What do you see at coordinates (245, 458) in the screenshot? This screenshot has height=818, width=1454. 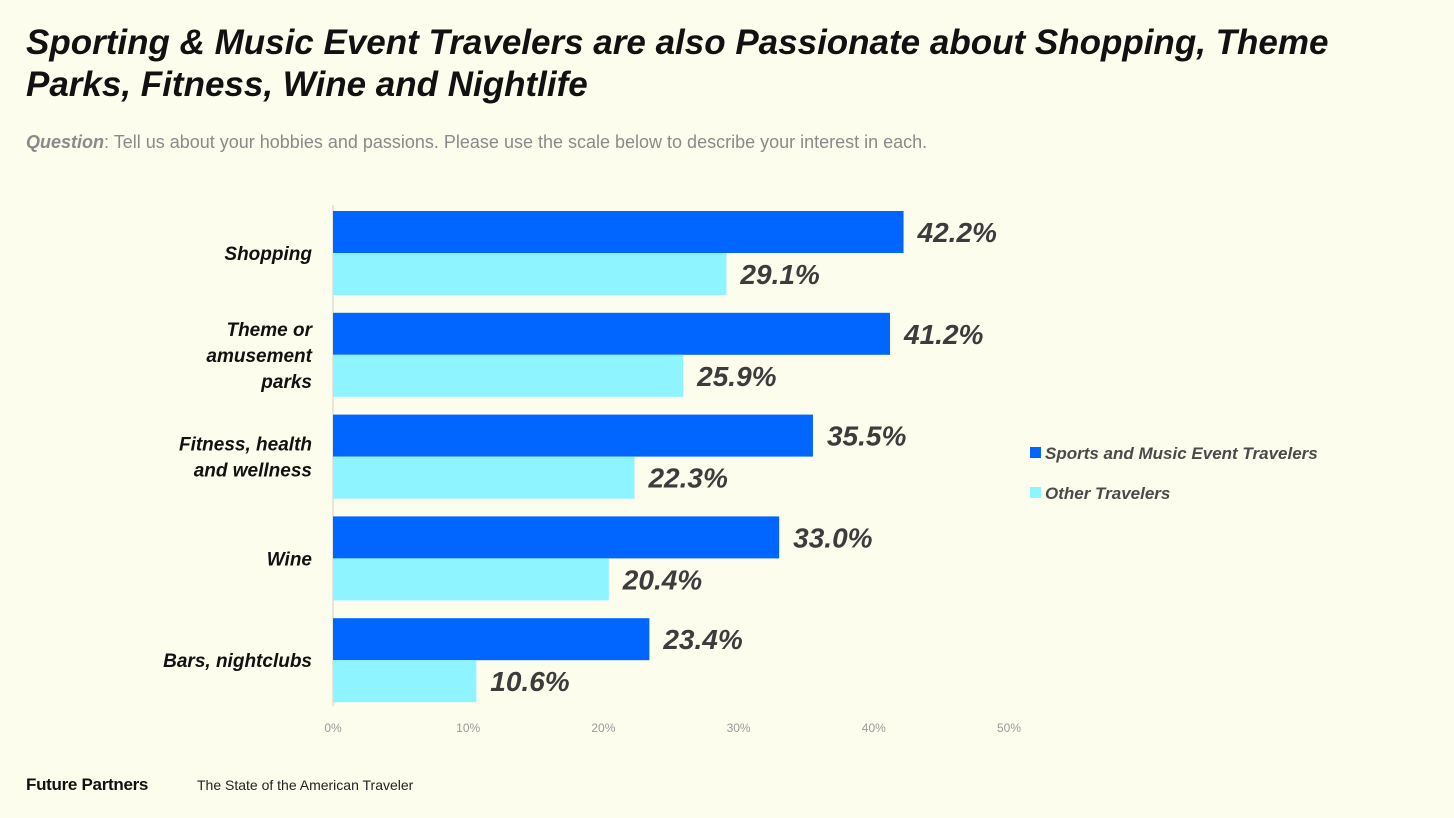 I see `category-label: Fitness, health and wellness` at bounding box center [245, 458].